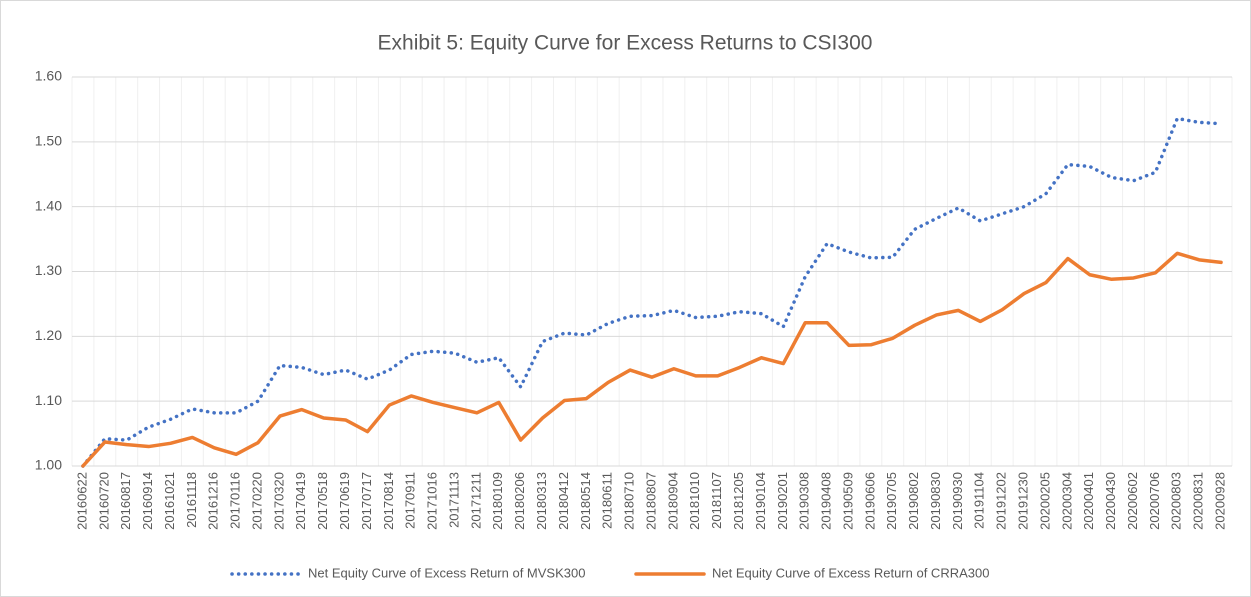 Image resolution: width=1251 pixels, height=597 pixels. What do you see at coordinates (782, 501) in the screenshot?
I see `x-tick-label: 20190201` at bounding box center [782, 501].